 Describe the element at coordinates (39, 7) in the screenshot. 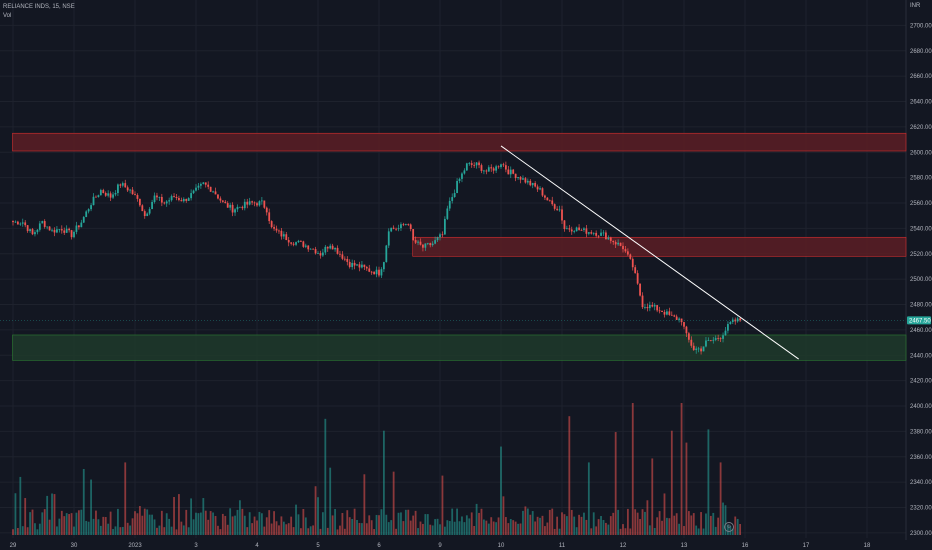

I see `symbol-label: RELIANCE INDS, 15, NSE` at that location.